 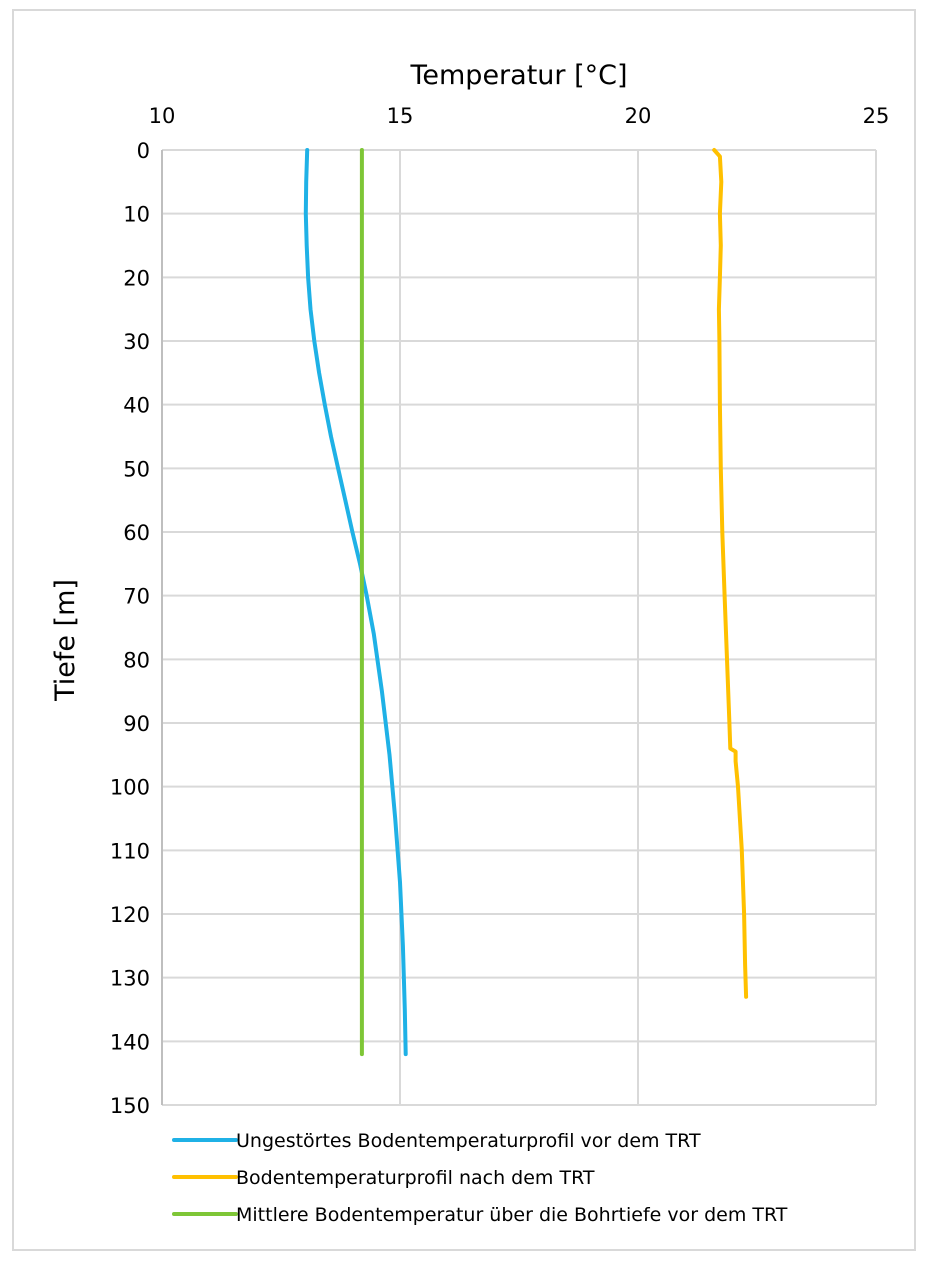 I want to click on y-tick-label: 130, so click(x=130, y=979).